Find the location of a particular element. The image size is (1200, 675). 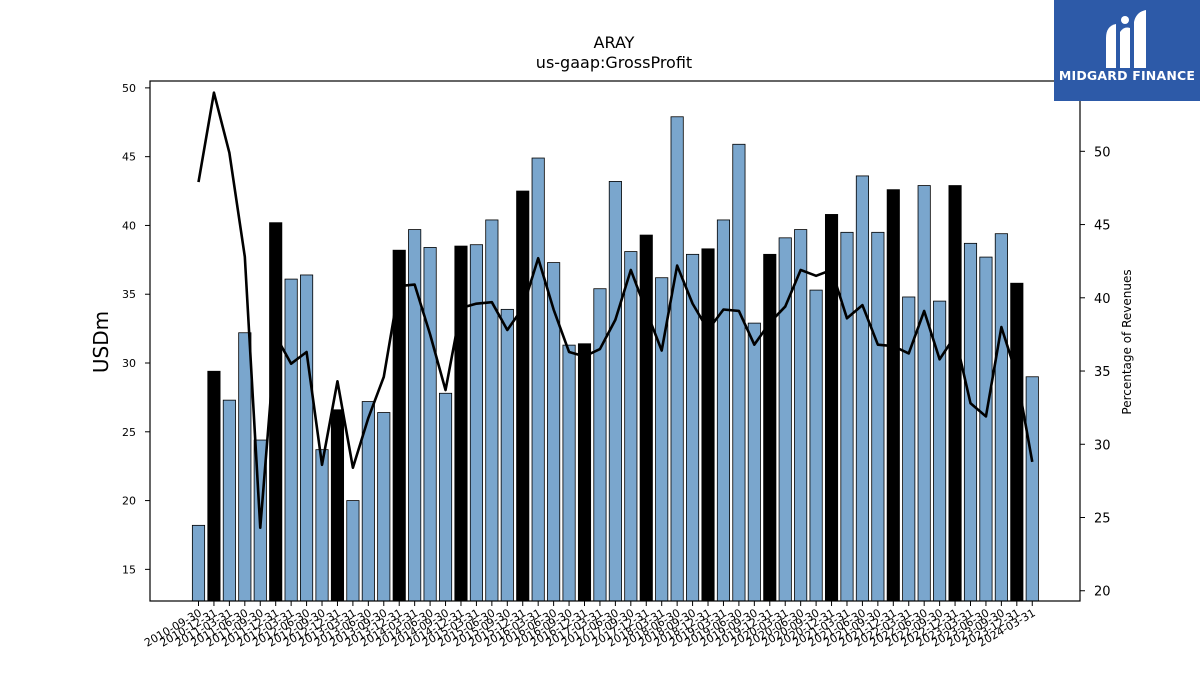

y-tick-label-15: 15 is located at coordinates (129, 569).